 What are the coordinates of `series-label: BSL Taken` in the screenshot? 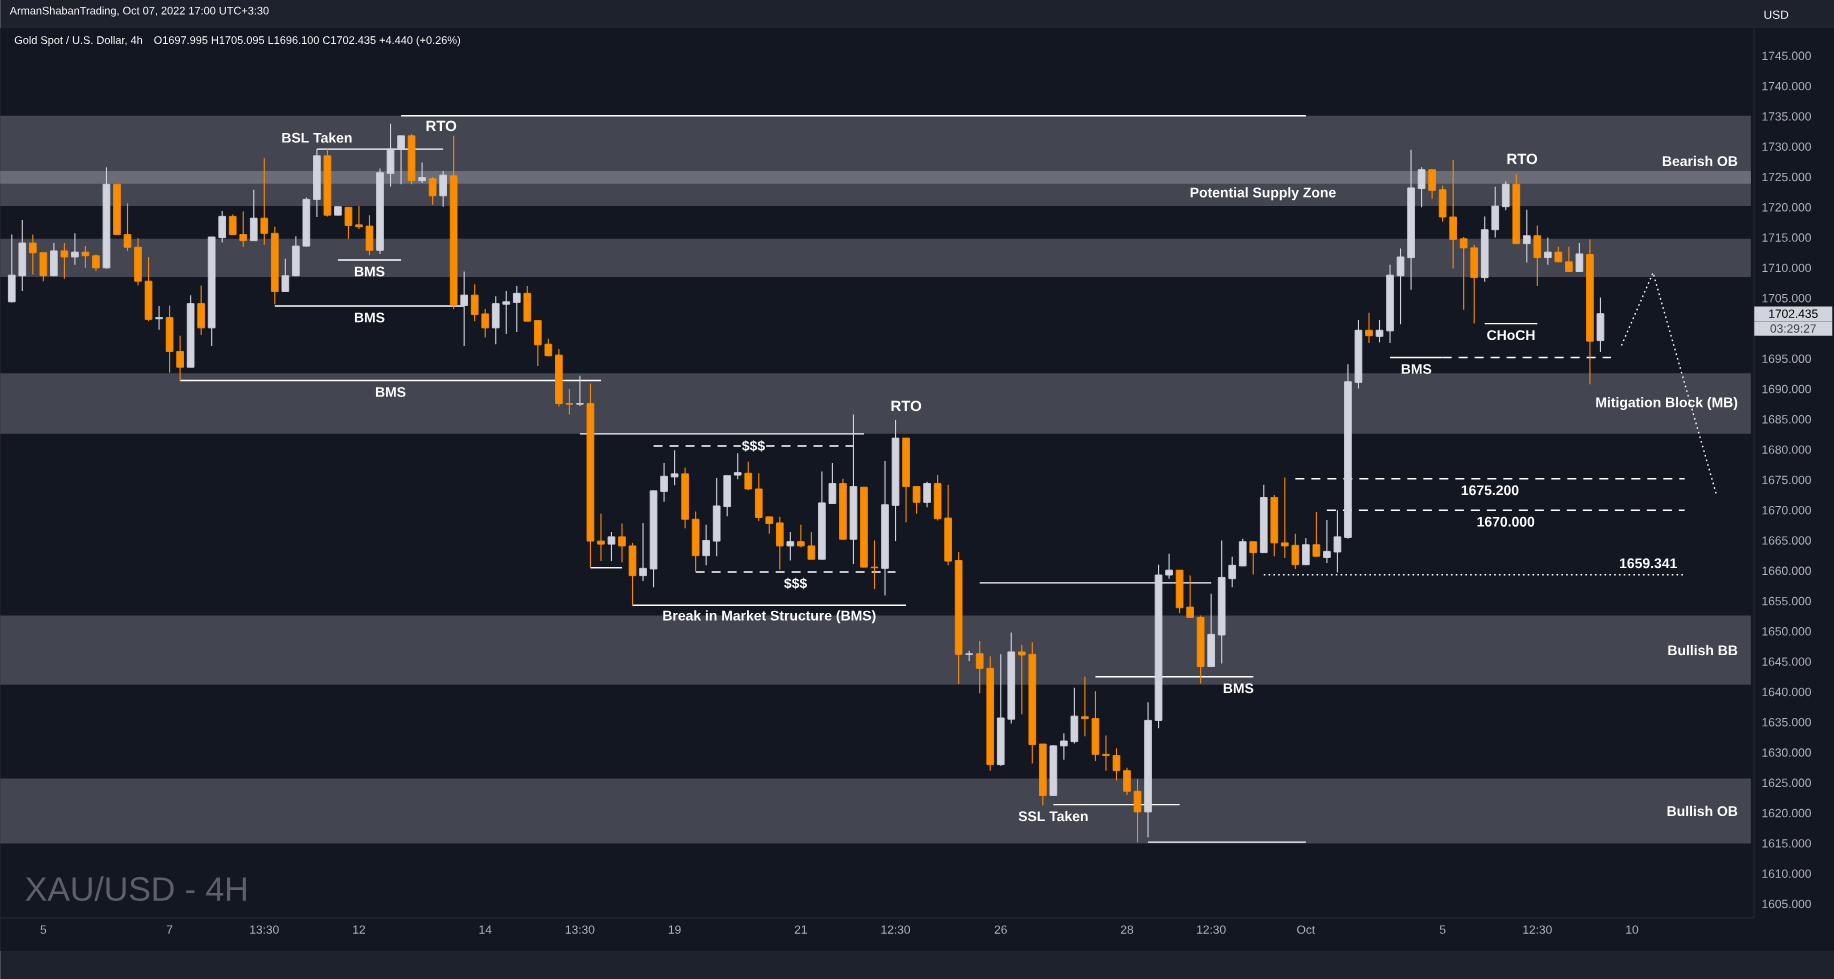 It's located at (317, 137).